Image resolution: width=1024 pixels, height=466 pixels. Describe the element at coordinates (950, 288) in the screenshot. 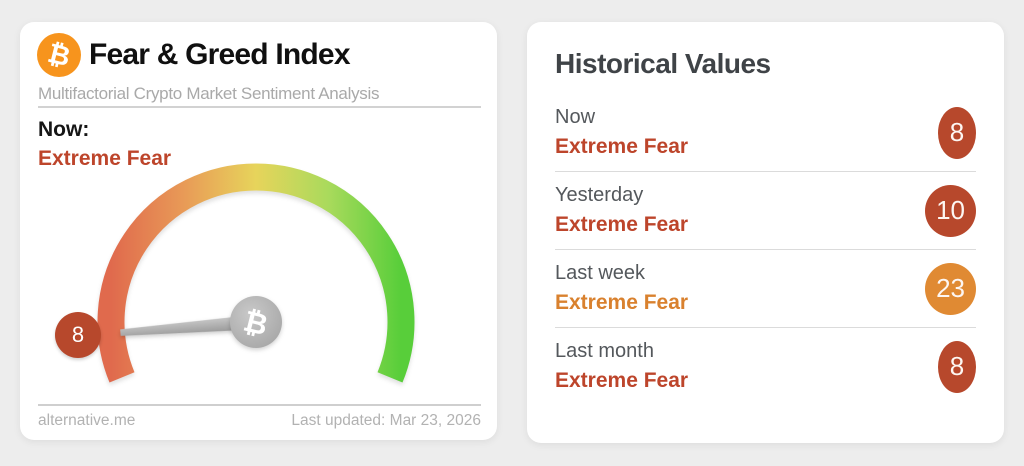

I see `value-badge: 23` at that location.